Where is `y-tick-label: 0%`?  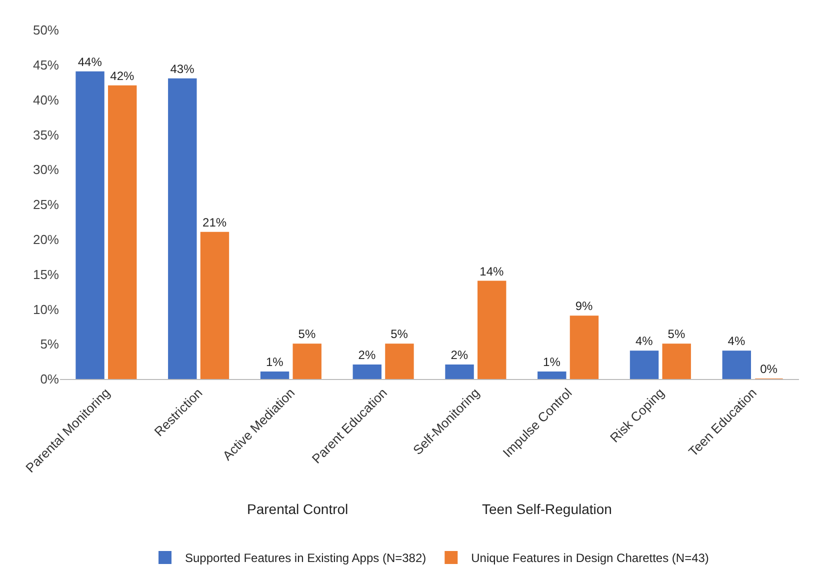 y-tick-label: 0% is located at coordinates (50, 379).